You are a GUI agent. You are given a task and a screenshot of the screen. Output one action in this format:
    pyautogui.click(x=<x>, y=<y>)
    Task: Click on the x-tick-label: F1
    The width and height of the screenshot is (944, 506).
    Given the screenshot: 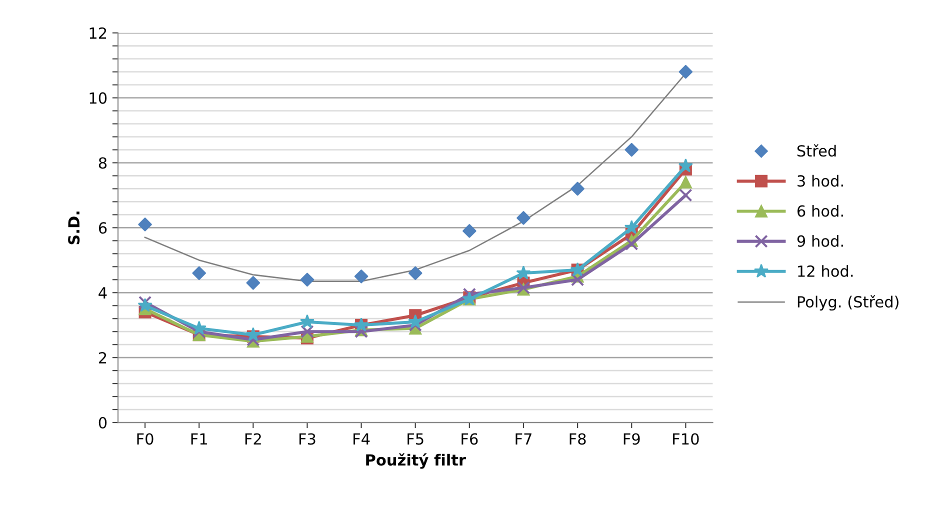 What is the action you would take?
    pyautogui.click(x=199, y=439)
    